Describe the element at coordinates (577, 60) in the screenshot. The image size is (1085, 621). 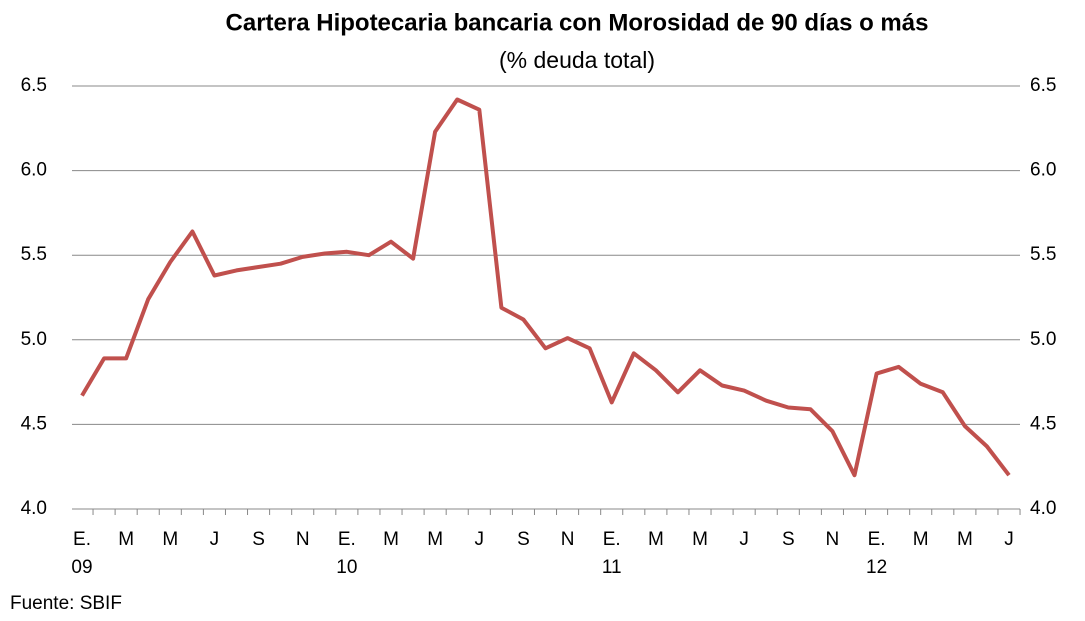
I see `chart-subtitle: (% deuda total)` at that location.